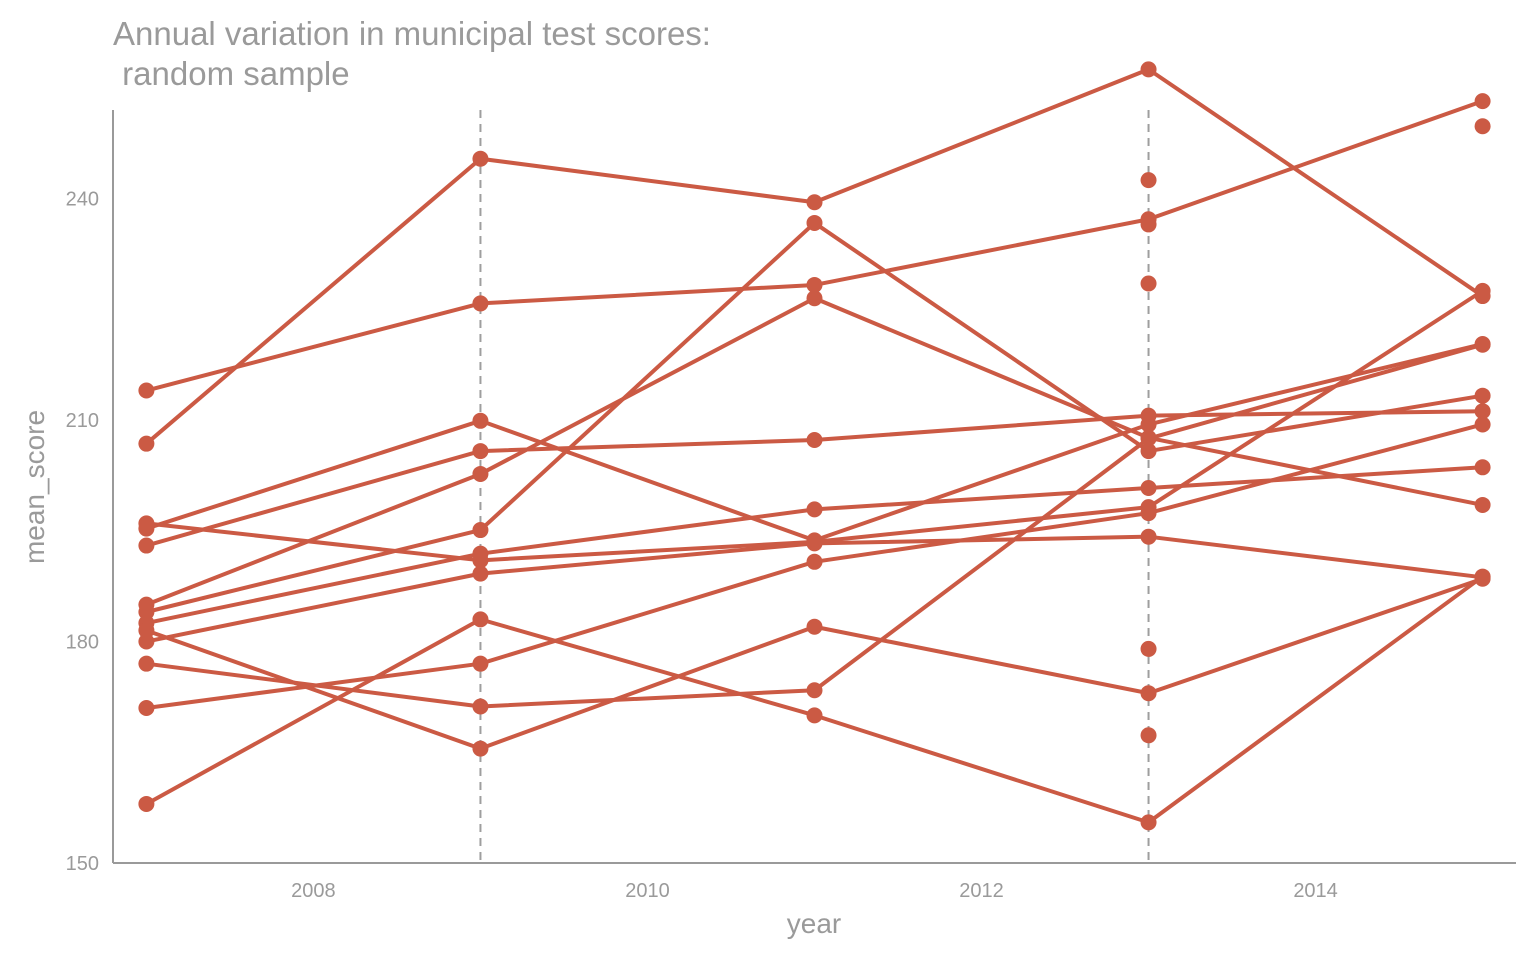 The image size is (1536, 960). Describe the element at coordinates (82, 864) in the screenshot. I see `y-tick-label: 150` at that location.